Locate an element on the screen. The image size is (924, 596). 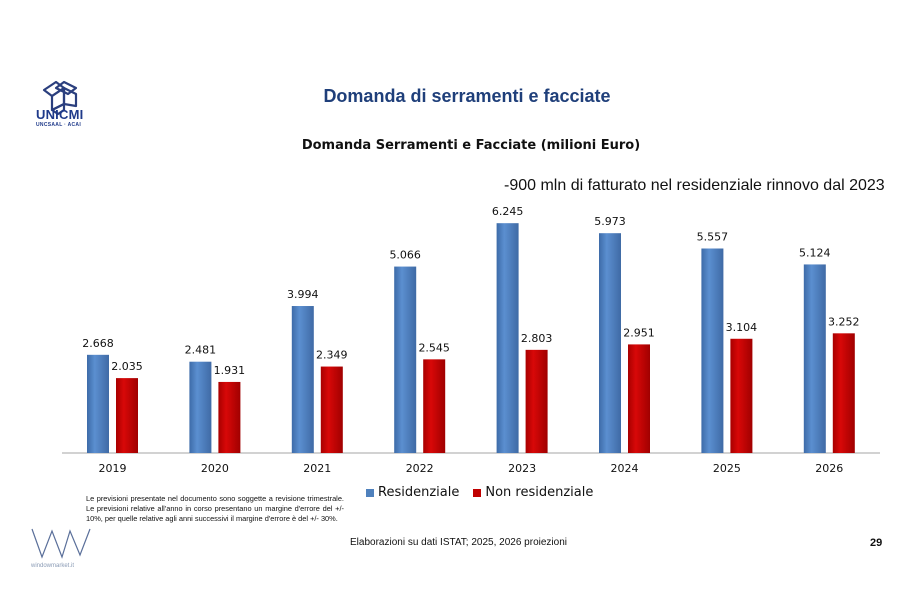
data-label-non-residenziale-2024: 2.951 is located at coordinates (639, 332).